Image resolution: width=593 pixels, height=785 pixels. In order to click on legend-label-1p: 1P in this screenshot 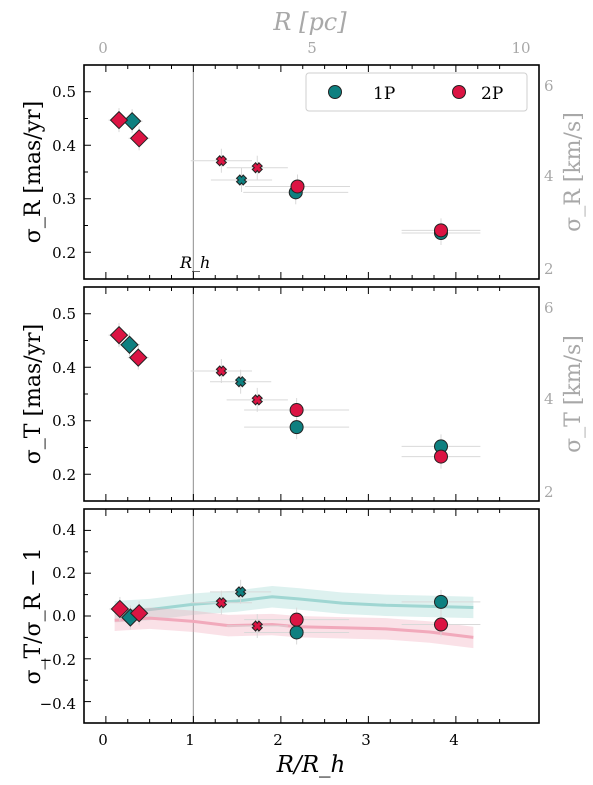, I will do `click(384, 94)`.